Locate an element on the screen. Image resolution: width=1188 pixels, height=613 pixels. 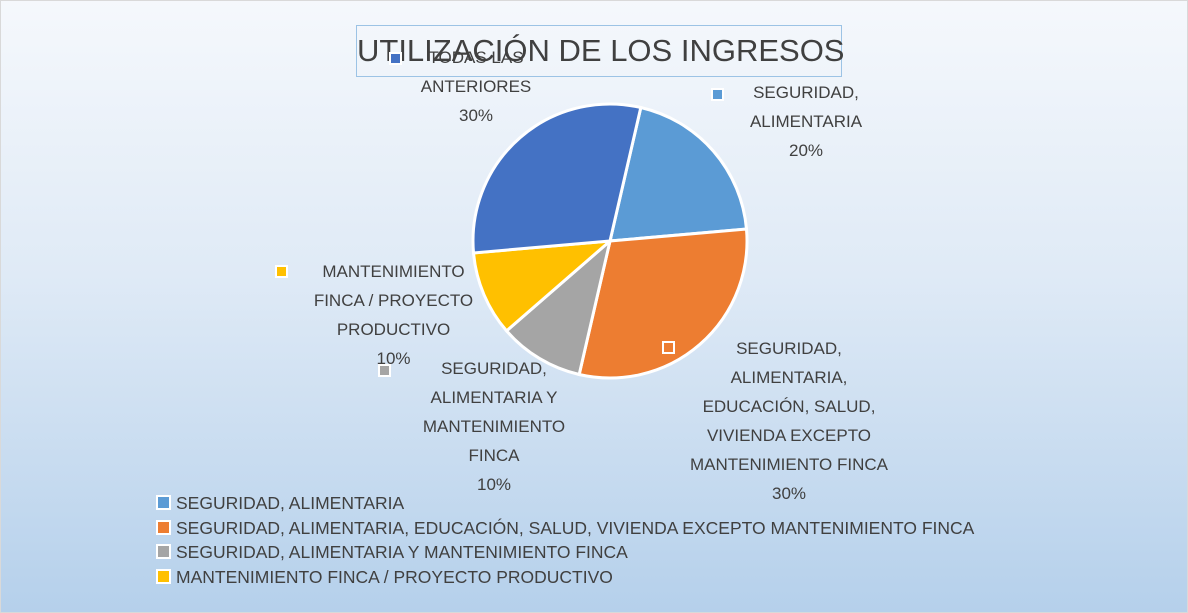
legend-label: SEGURIDAD, ALIMENTARIA is located at coordinates (290, 503).